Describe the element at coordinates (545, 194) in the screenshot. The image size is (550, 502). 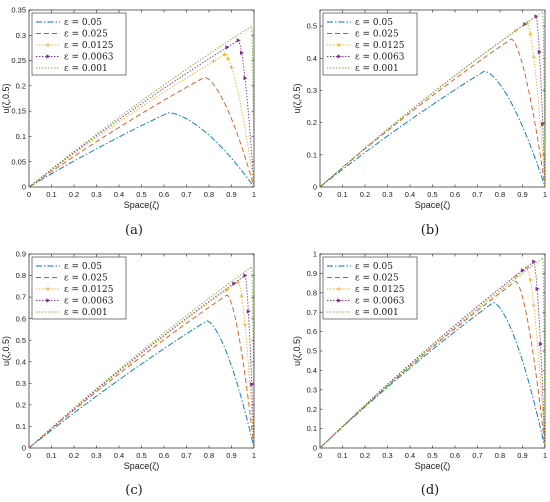
I see `x-tick-label: 1` at that location.